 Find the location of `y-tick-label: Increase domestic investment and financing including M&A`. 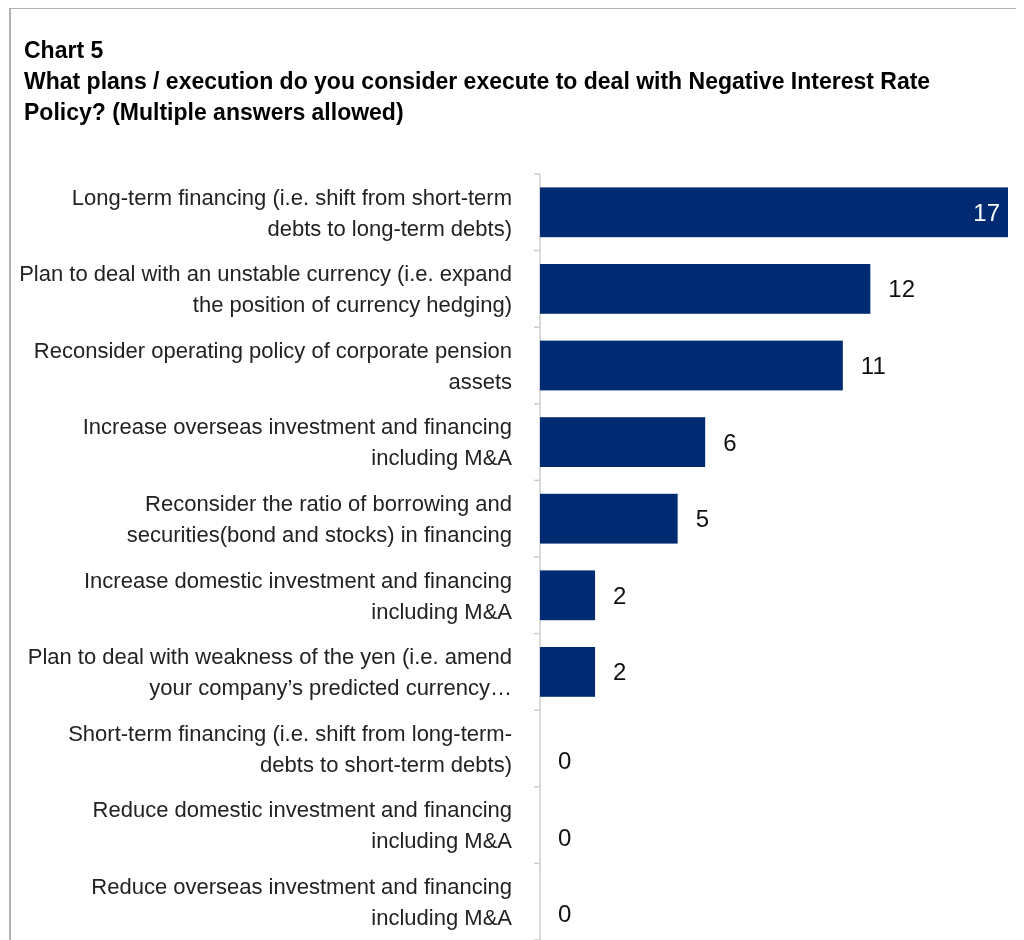

y-tick-label: Increase domestic investment and financing including M&A is located at coordinates (298, 595).